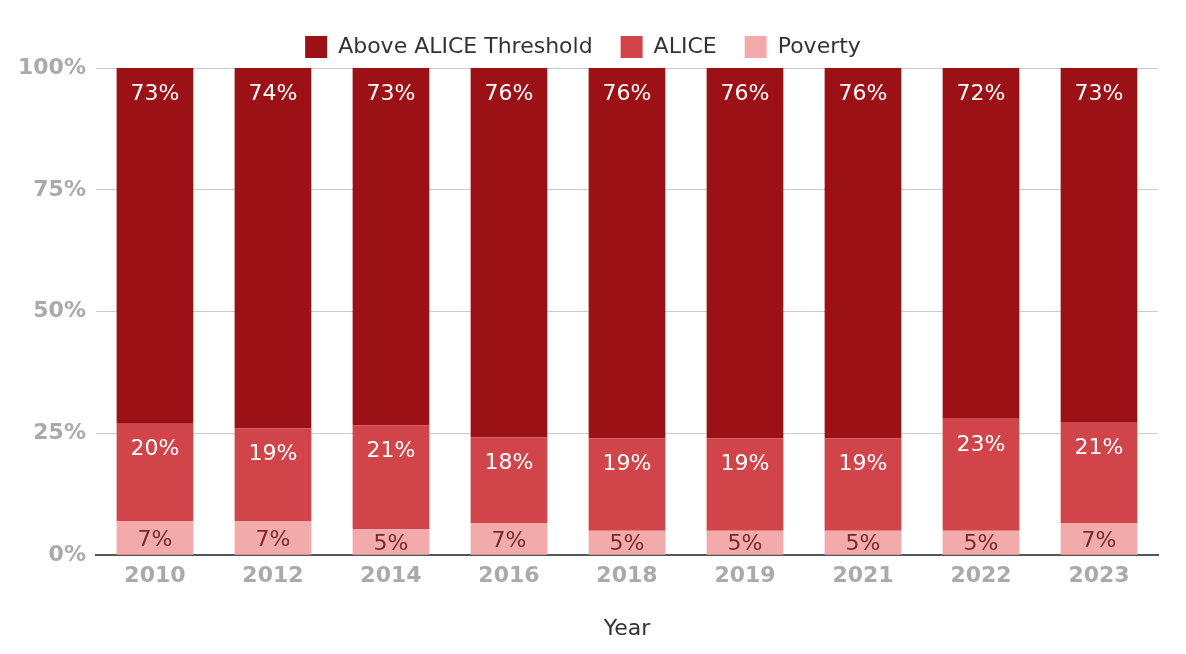 Image resolution: width=1186 pixels, height=654 pixels. What do you see at coordinates (745, 575) in the screenshot?
I see `x-tick-label: 2019` at bounding box center [745, 575].